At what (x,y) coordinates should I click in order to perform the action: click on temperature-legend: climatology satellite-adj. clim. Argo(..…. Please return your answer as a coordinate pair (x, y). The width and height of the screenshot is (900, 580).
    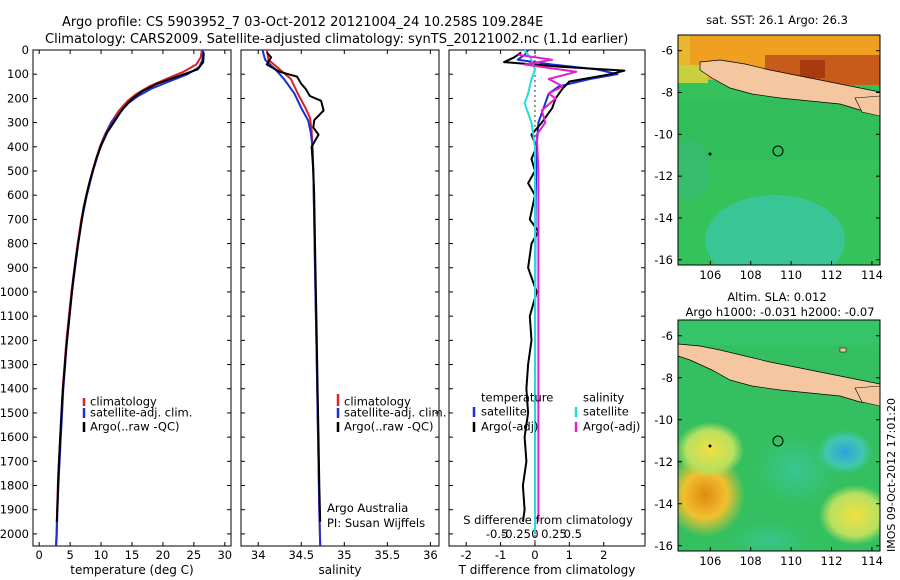
    Looking at the image, I should click on (137, 414).